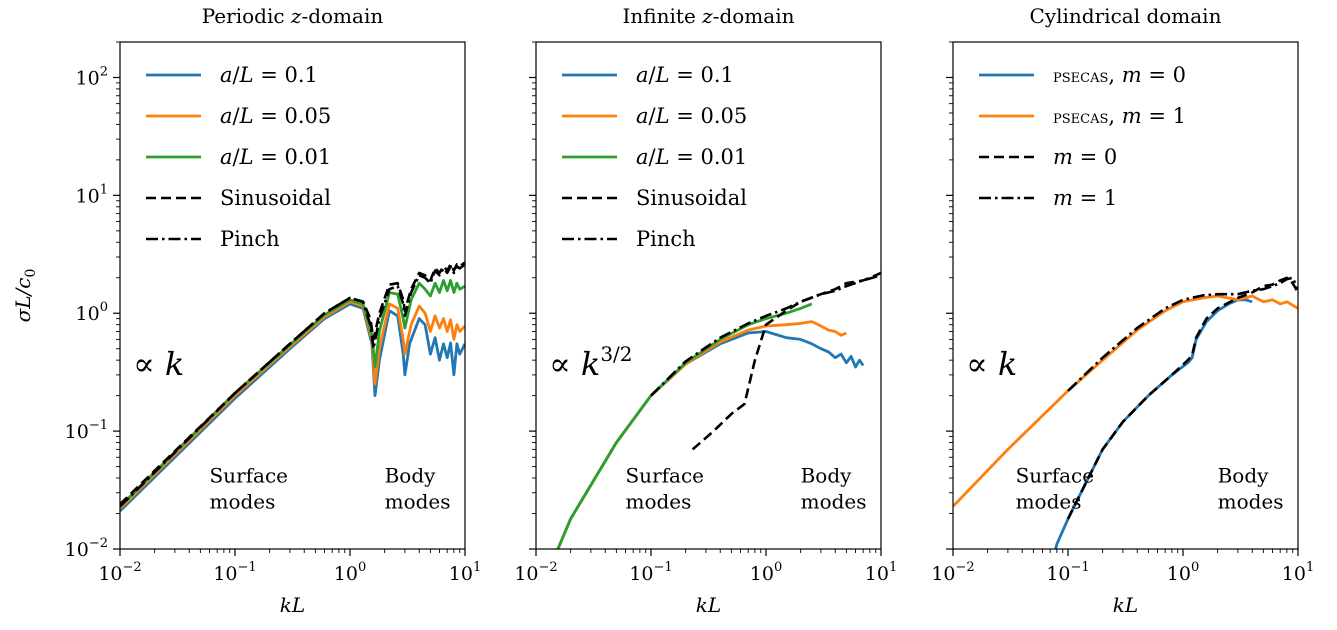 The height and width of the screenshot is (630, 1337). I want to click on legend-label: m = 0, so click(1085, 157).